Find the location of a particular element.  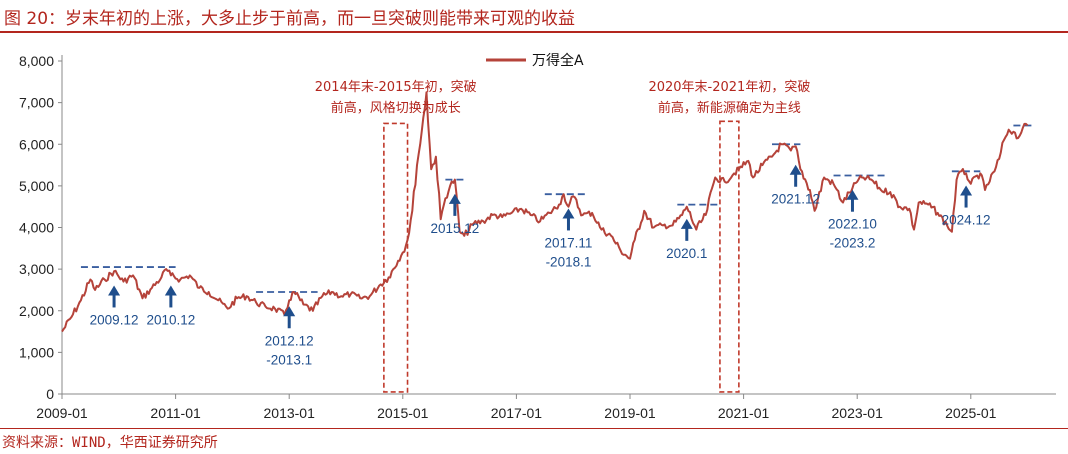

event-label: -2023.2 is located at coordinates (853, 243).